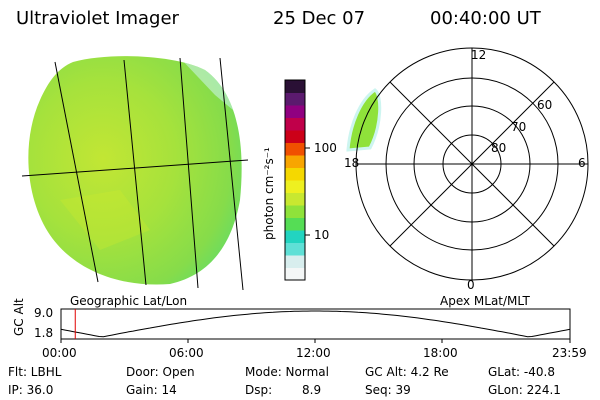  Describe the element at coordinates (97, 18) in the screenshot. I see `instrument-title: Ultraviolet Imager` at that location.